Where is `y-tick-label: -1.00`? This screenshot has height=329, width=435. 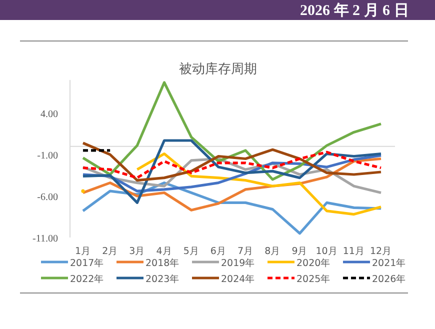
y-tick-label: -1.00 is located at coordinates (47, 156).